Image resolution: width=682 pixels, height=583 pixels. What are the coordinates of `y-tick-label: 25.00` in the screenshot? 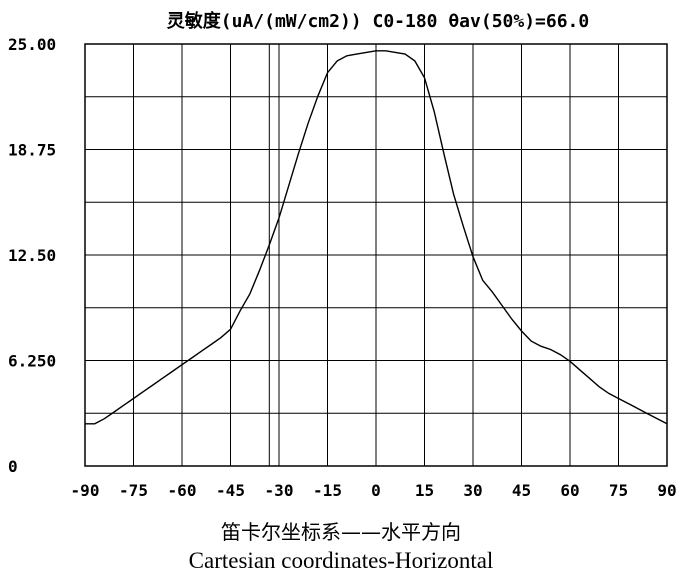 It's located at (32, 44).